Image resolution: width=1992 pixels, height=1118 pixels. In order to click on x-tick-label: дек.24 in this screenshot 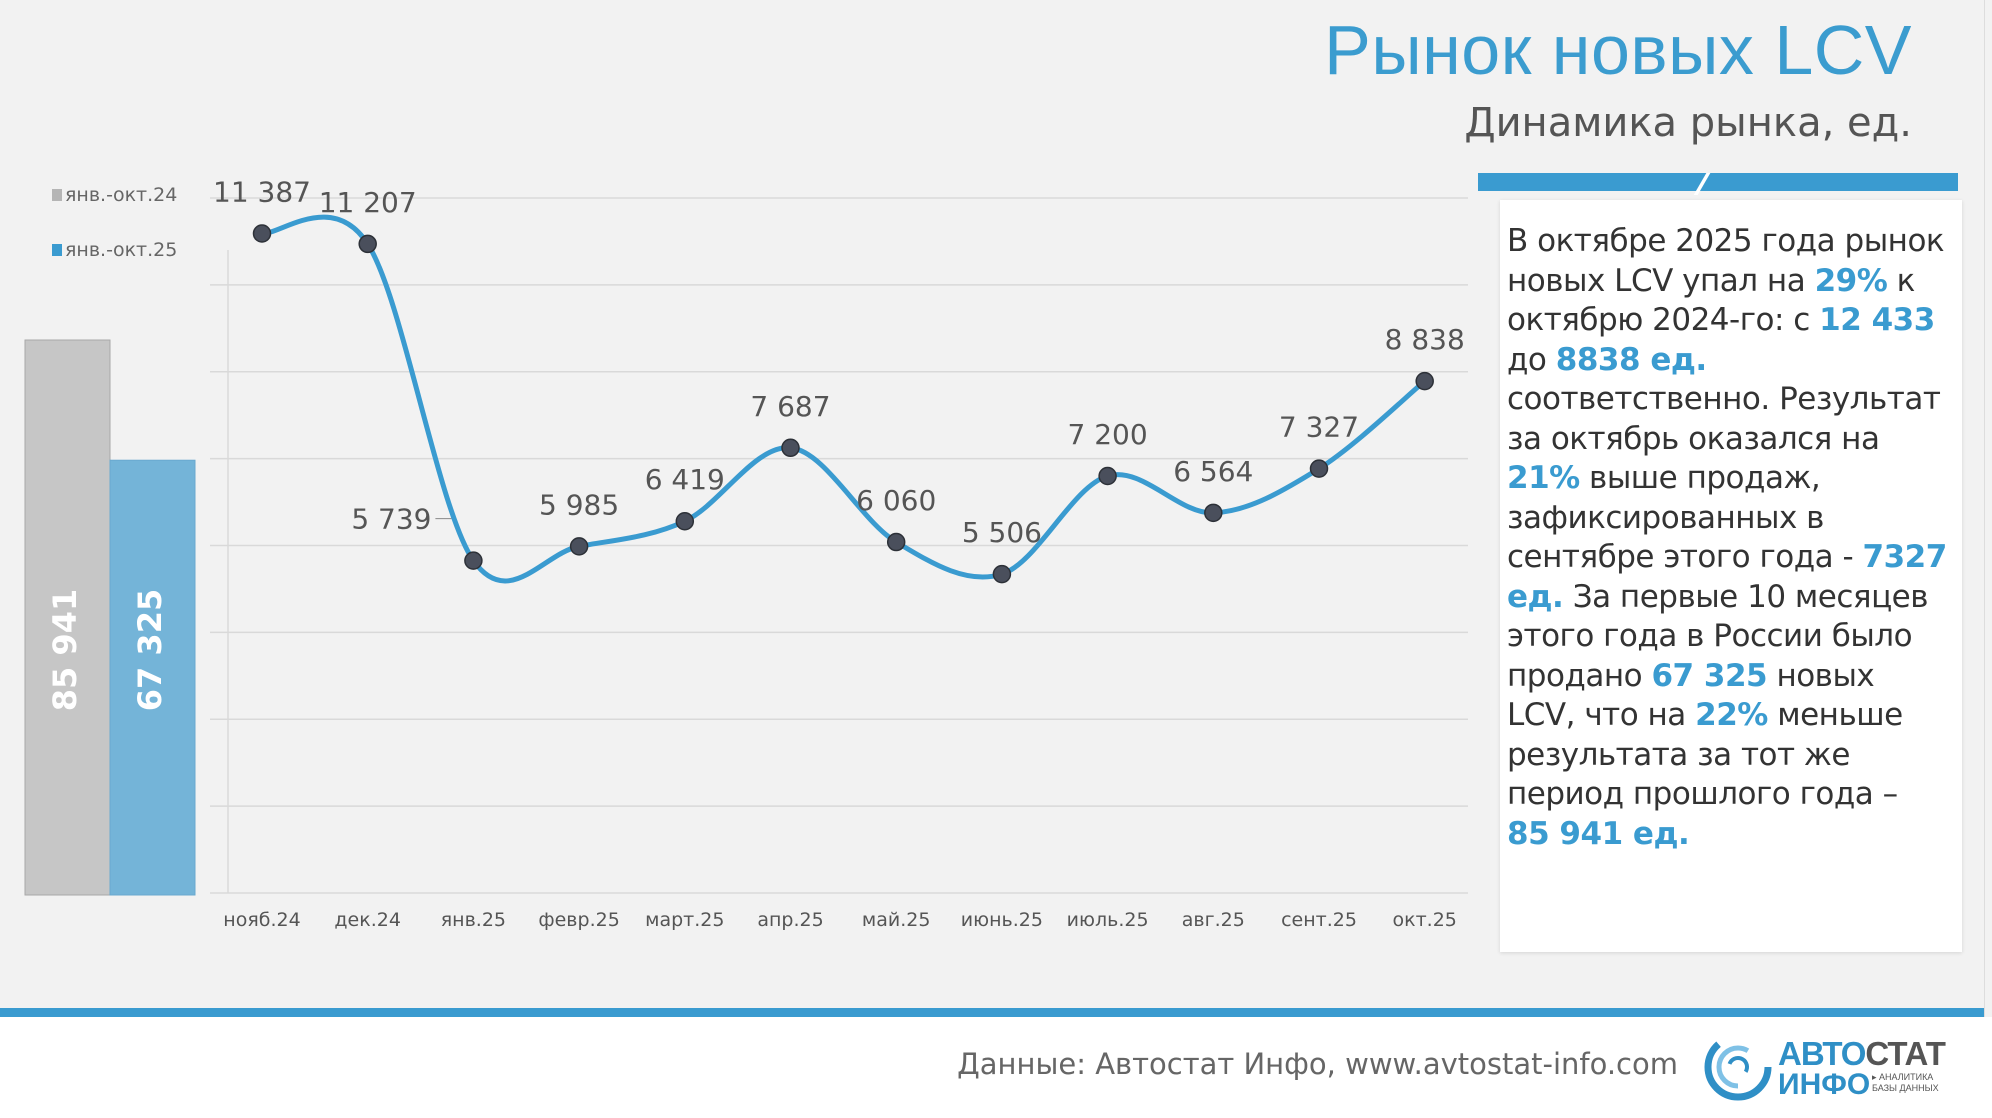, I will do `click(367, 920)`.